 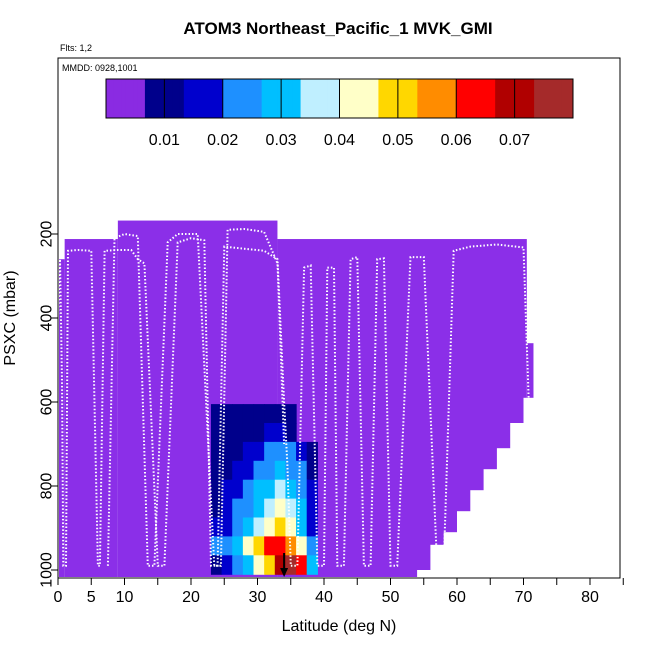 What do you see at coordinates (76, 48) in the screenshot?
I see `flights-label: Flts: 1,2` at bounding box center [76, 48].